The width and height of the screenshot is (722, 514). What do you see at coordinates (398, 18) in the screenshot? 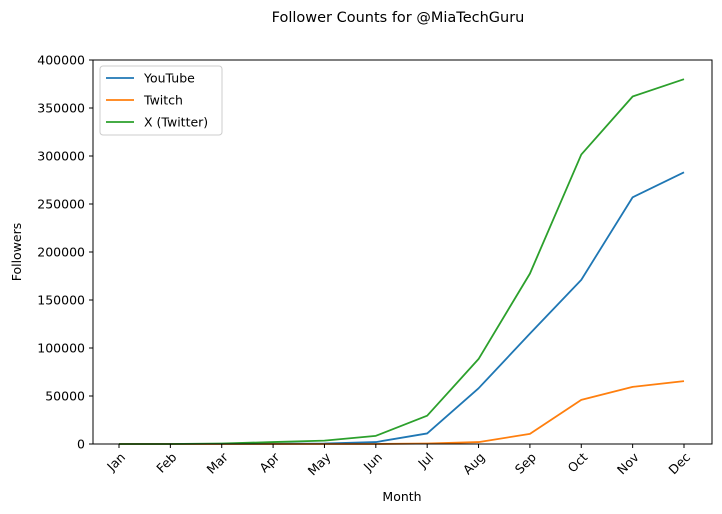
I see `chart-title: Follower Counts for @MiaTechGuru` at bounding box center [398, 18].